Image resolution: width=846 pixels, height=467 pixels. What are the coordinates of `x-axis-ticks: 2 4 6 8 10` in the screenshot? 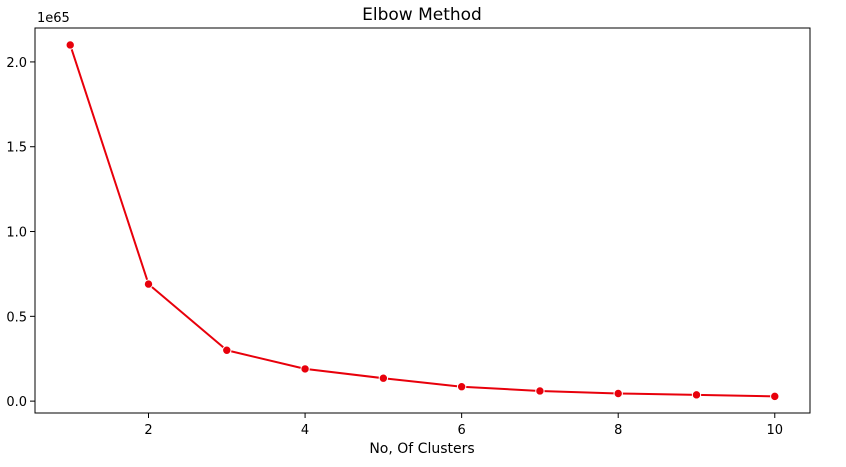 It's located at (463, 425).